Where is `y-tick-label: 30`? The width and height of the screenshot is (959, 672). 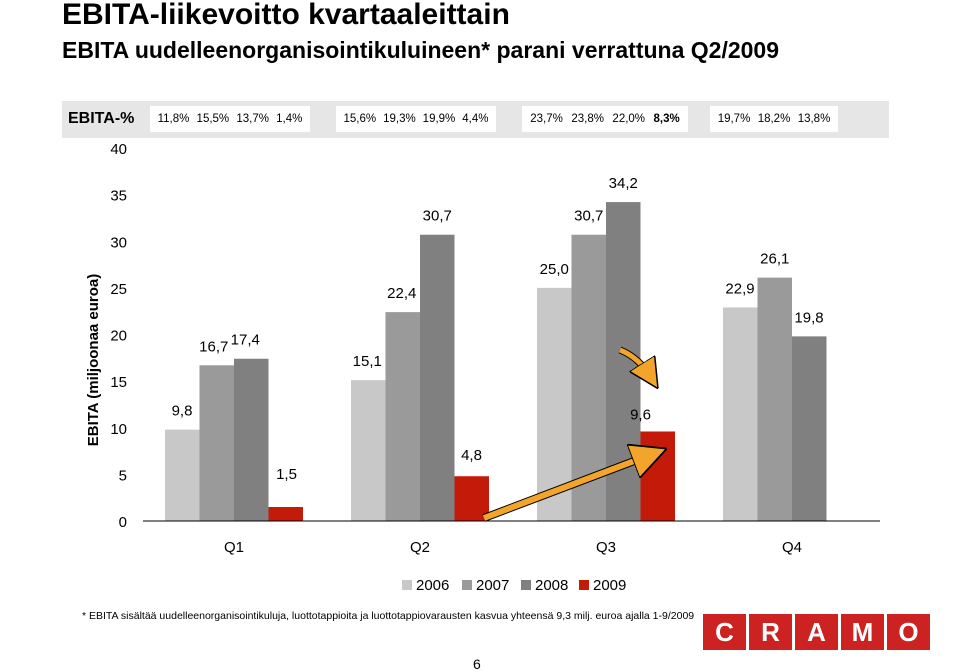
y-tick-label: 30 is located at coordinates (118, 242).